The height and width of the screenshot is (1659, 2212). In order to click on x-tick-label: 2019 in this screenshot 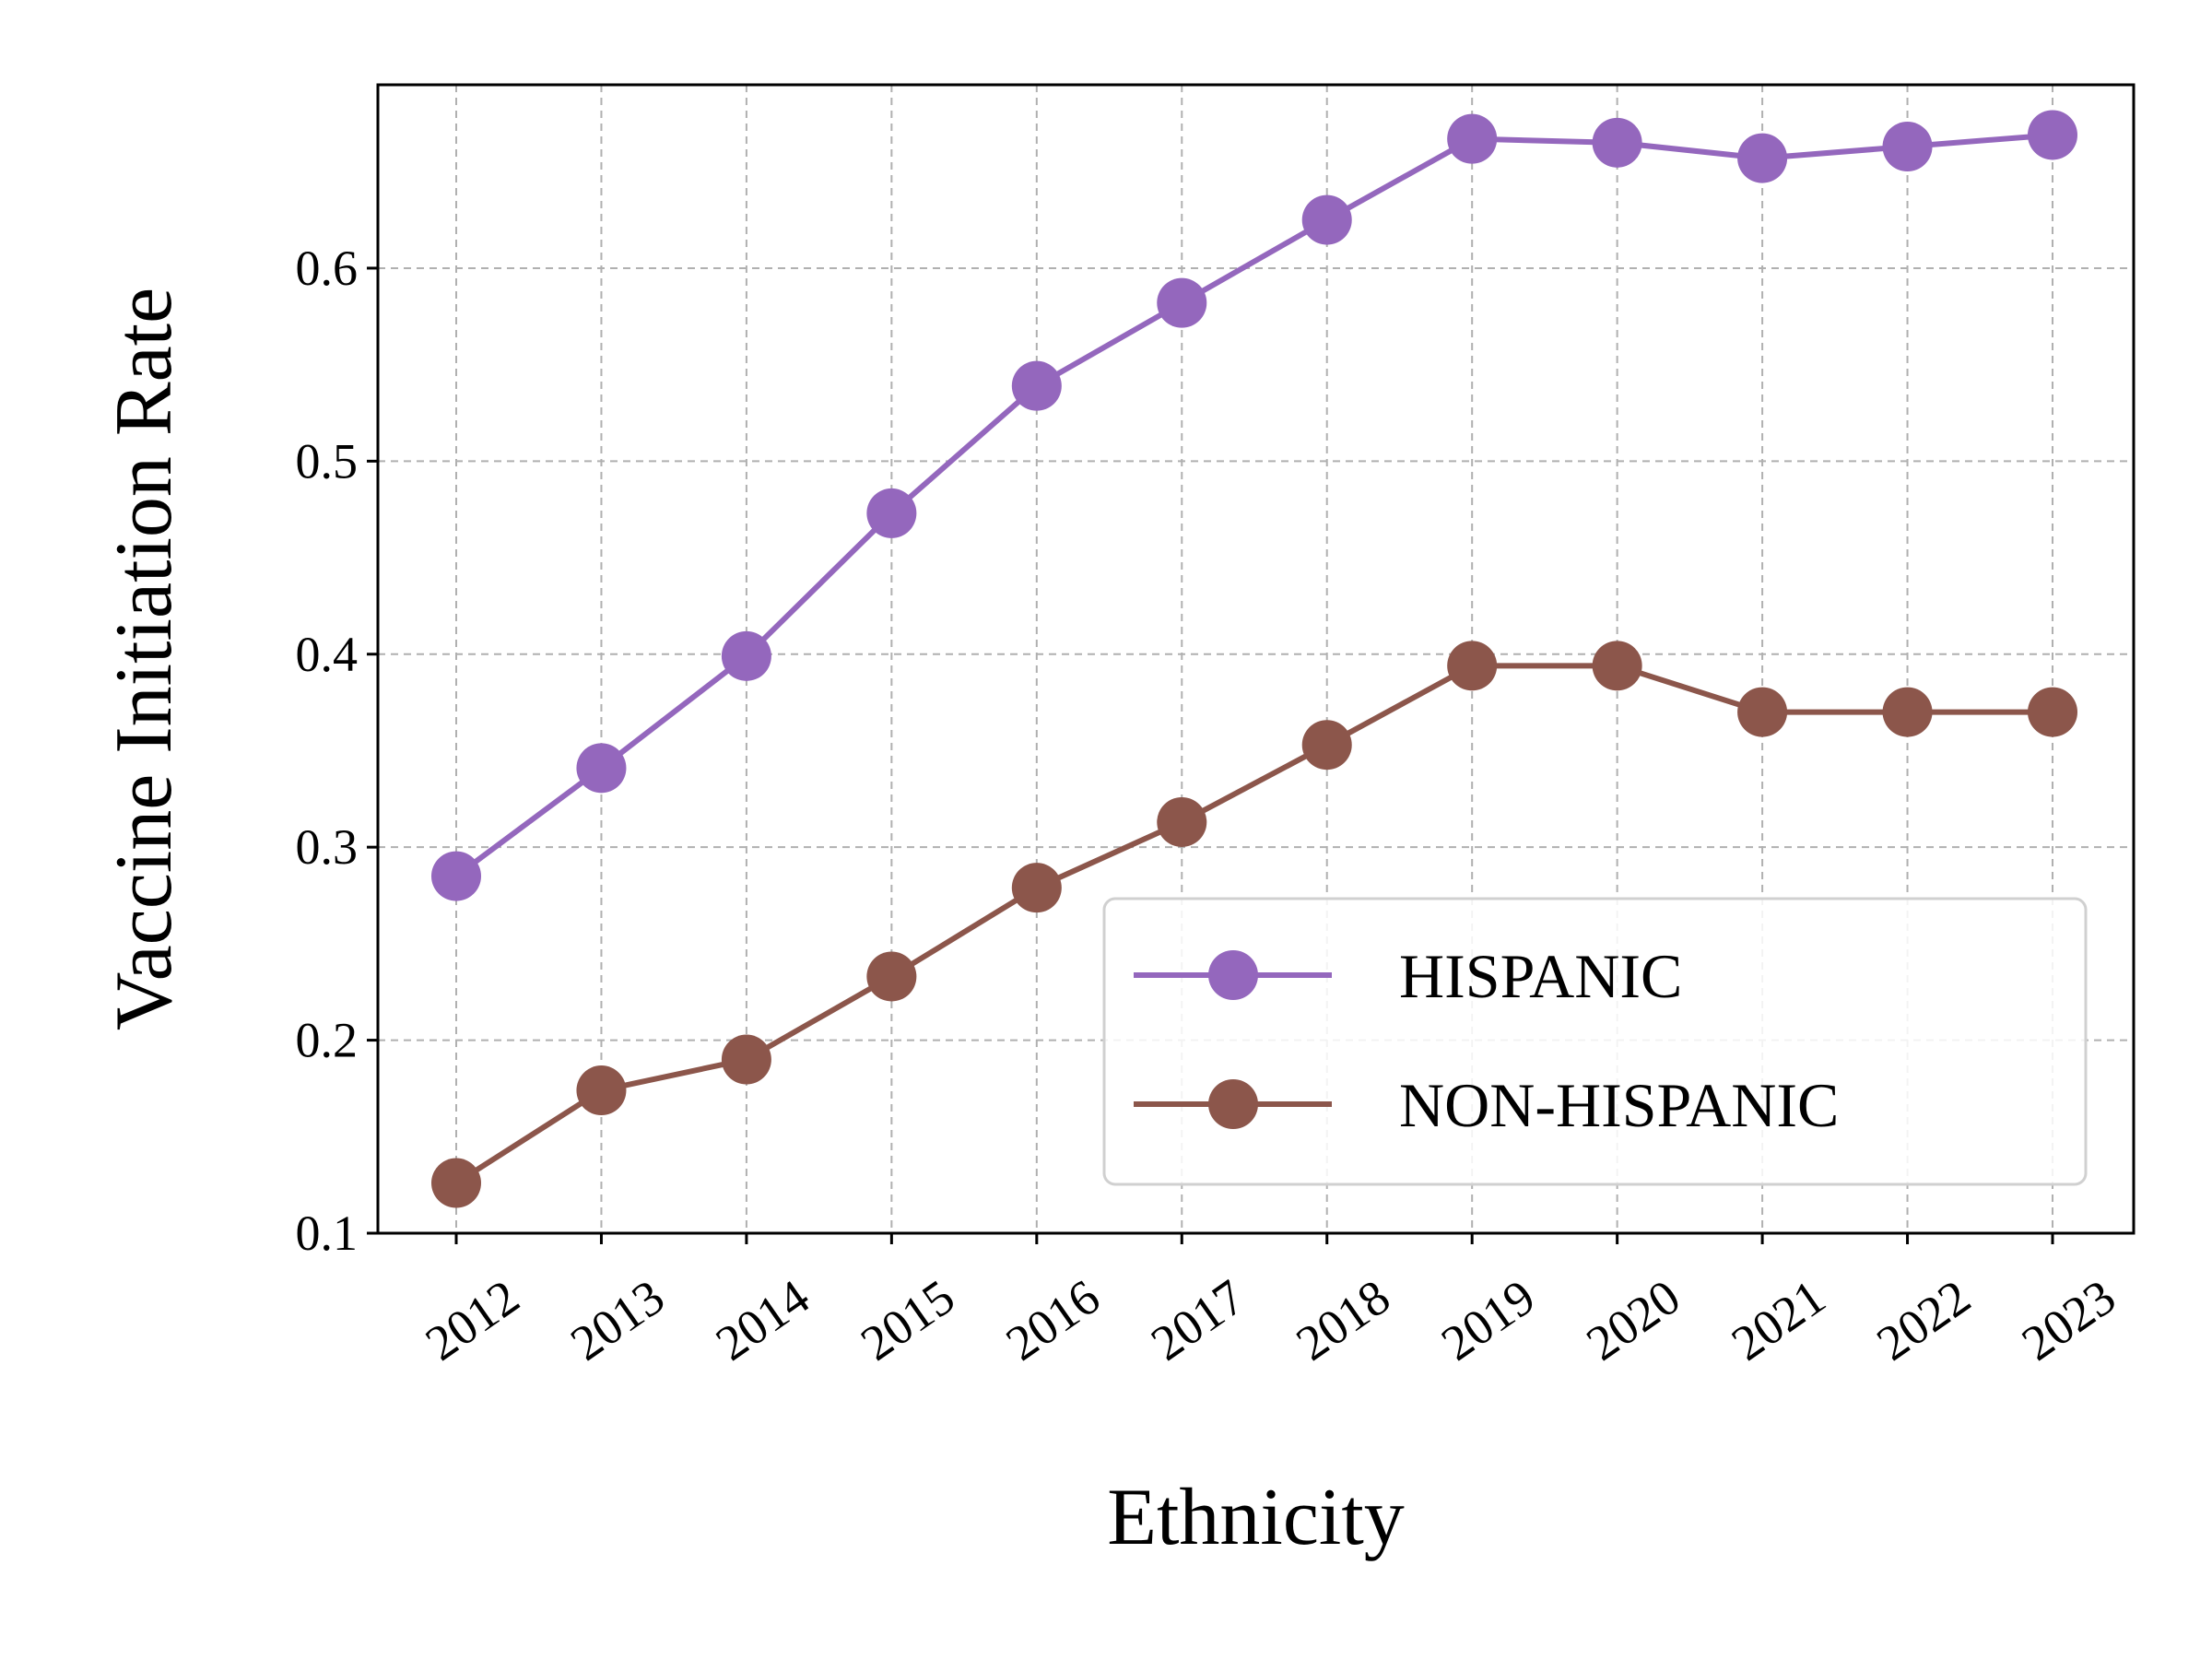, I will do `click(1488, 1320)`.